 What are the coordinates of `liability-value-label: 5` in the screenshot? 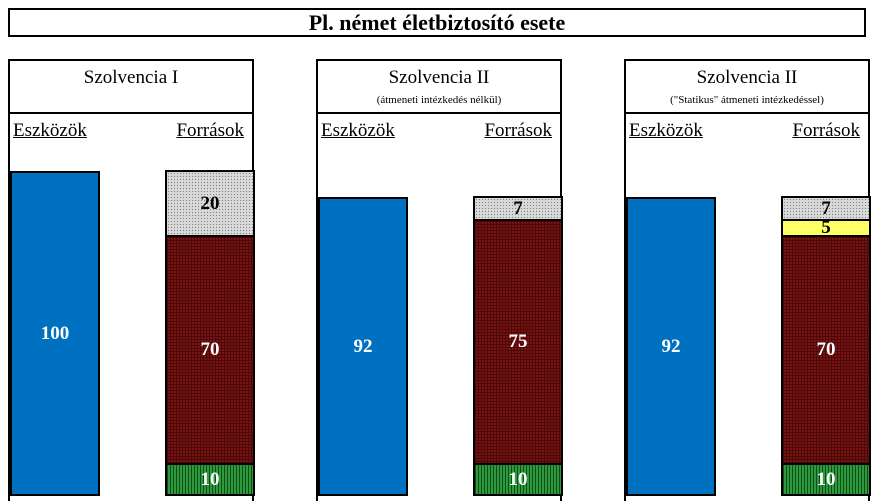 It's located at (826, 227).